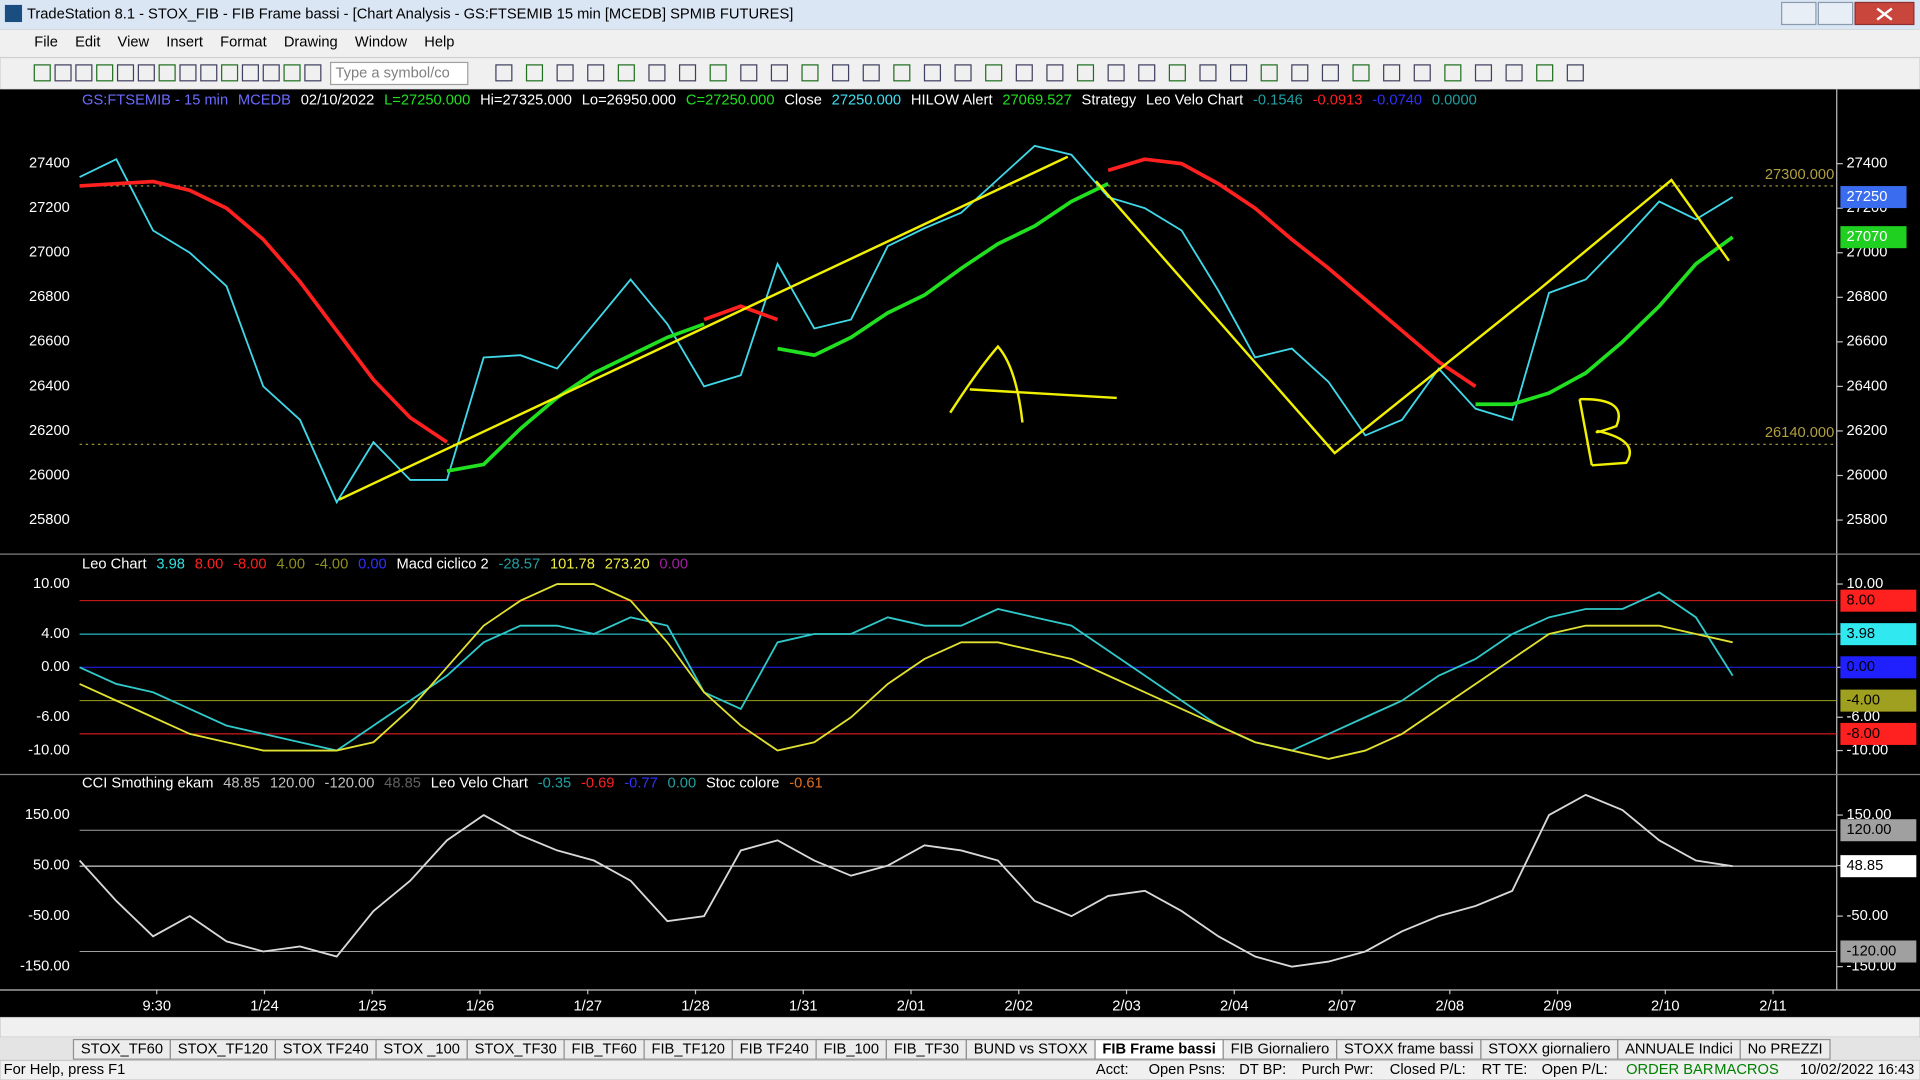  I want to click on y-tick-label: 26000, so click(49, 475).